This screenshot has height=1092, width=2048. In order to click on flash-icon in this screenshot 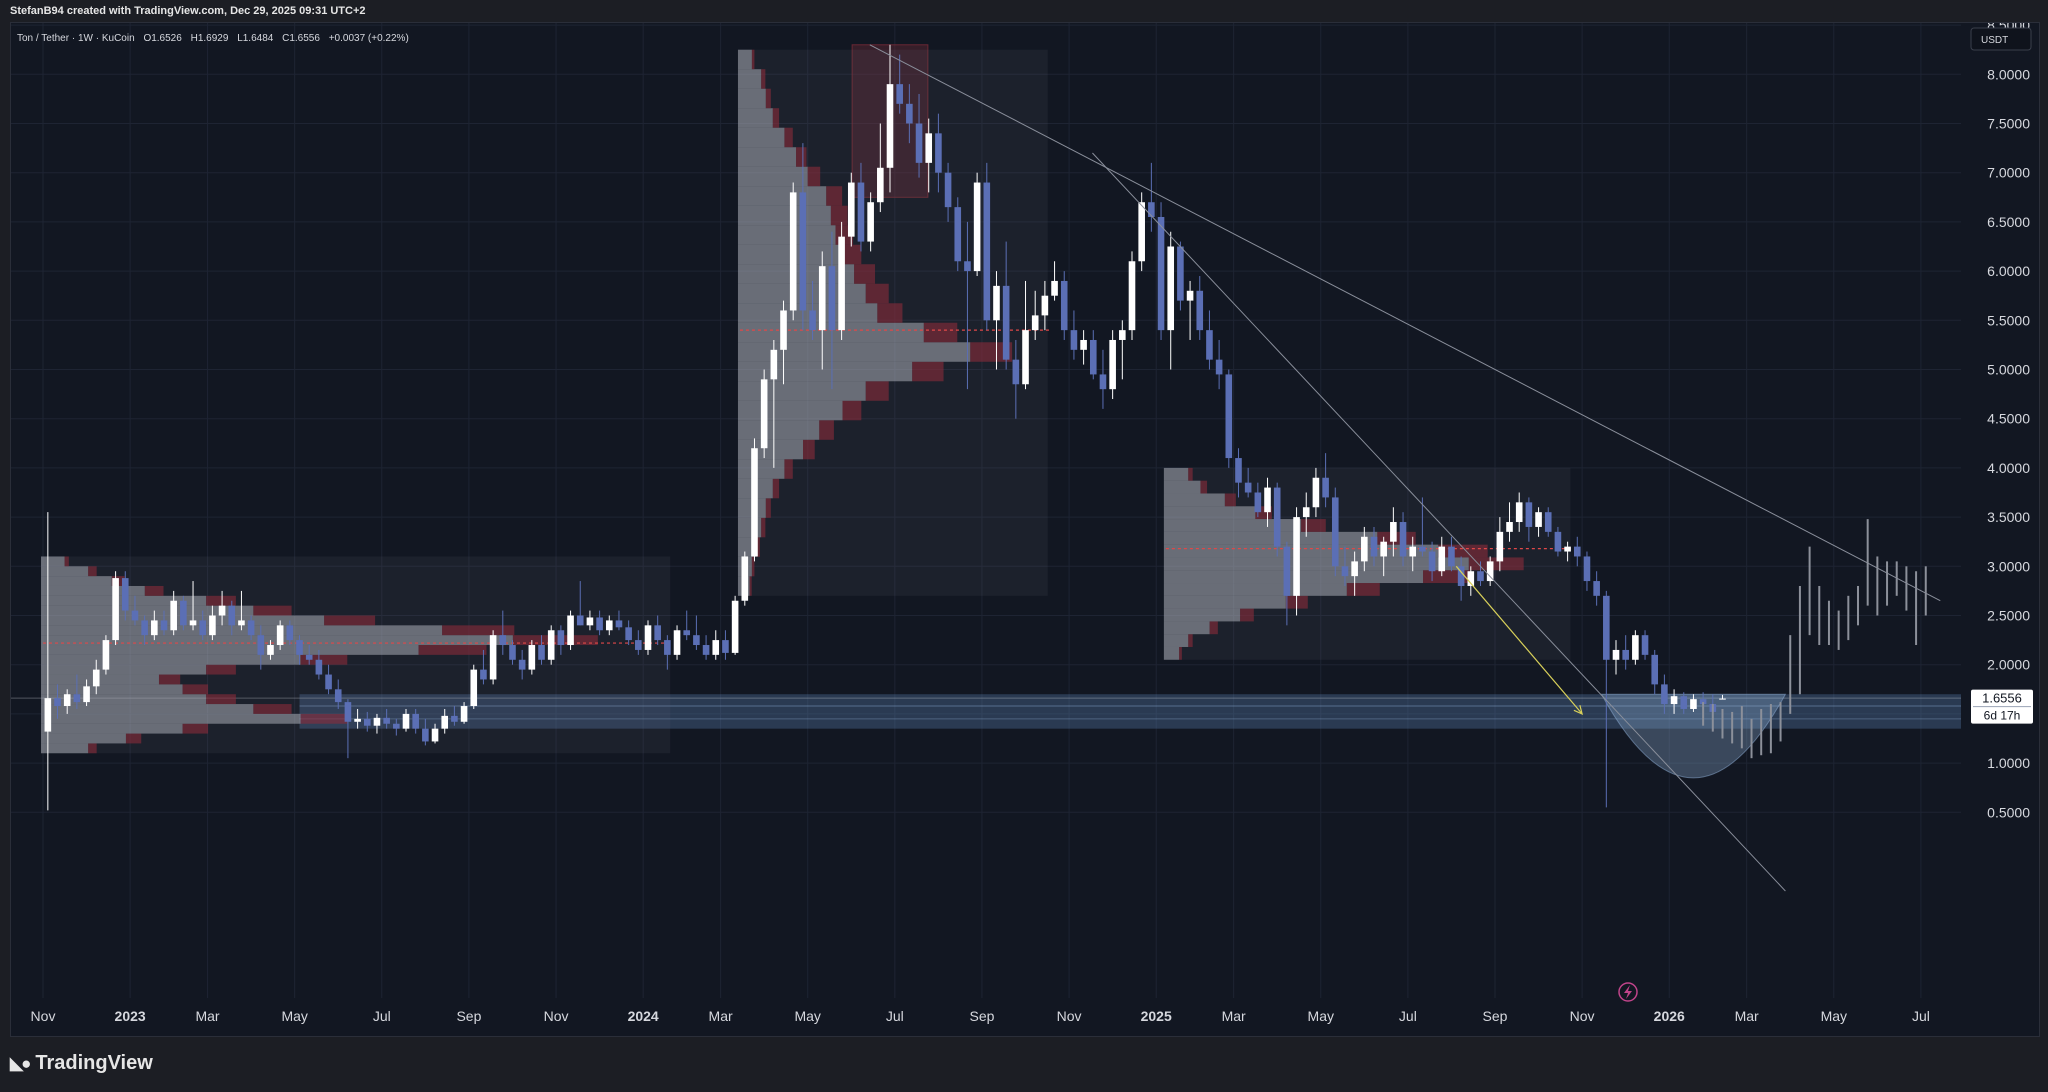, I will do `click(1628, 992)`.